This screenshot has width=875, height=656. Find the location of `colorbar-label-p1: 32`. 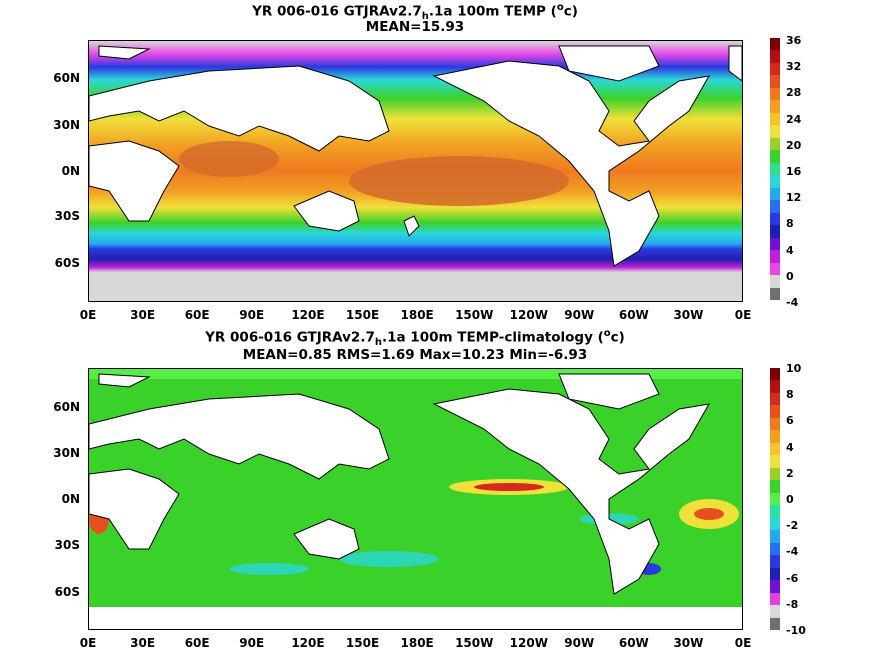

colorbar-label-p1: 32 is located at coordinates (794, 67).